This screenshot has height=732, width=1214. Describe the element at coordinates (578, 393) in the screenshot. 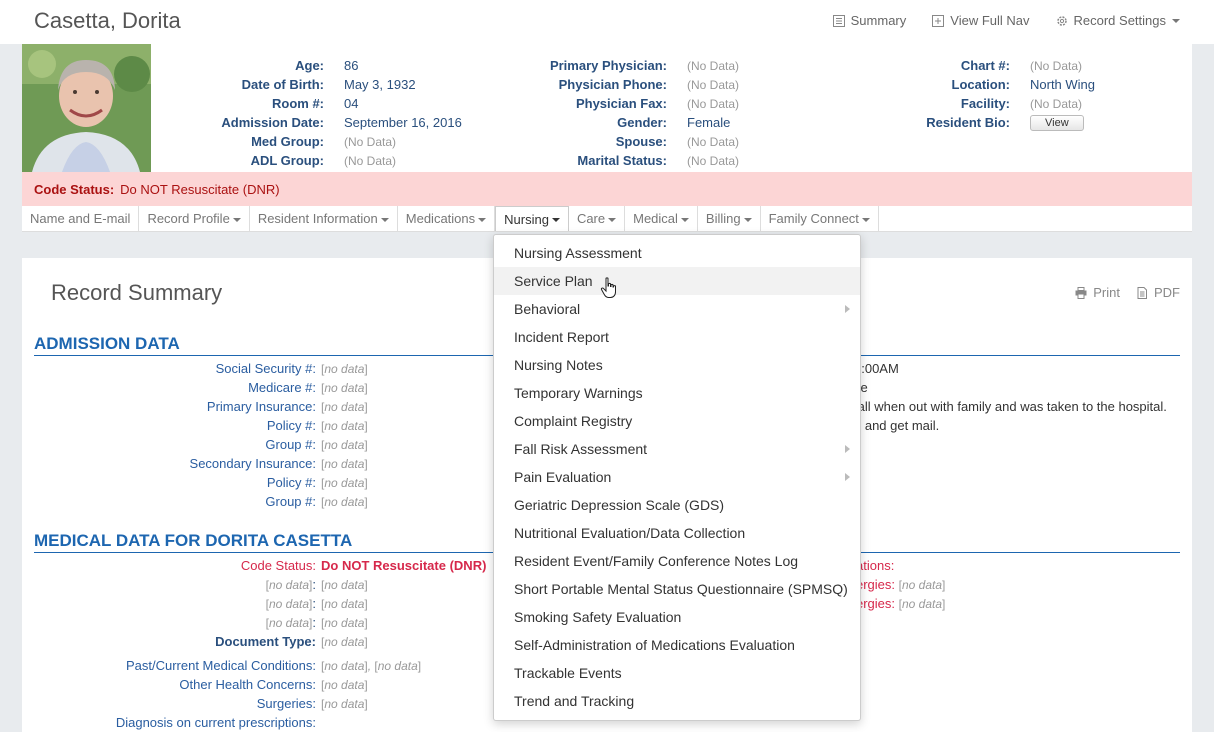

I see `menu-item-temporary-warnings: Temporary Warnings` at that location.